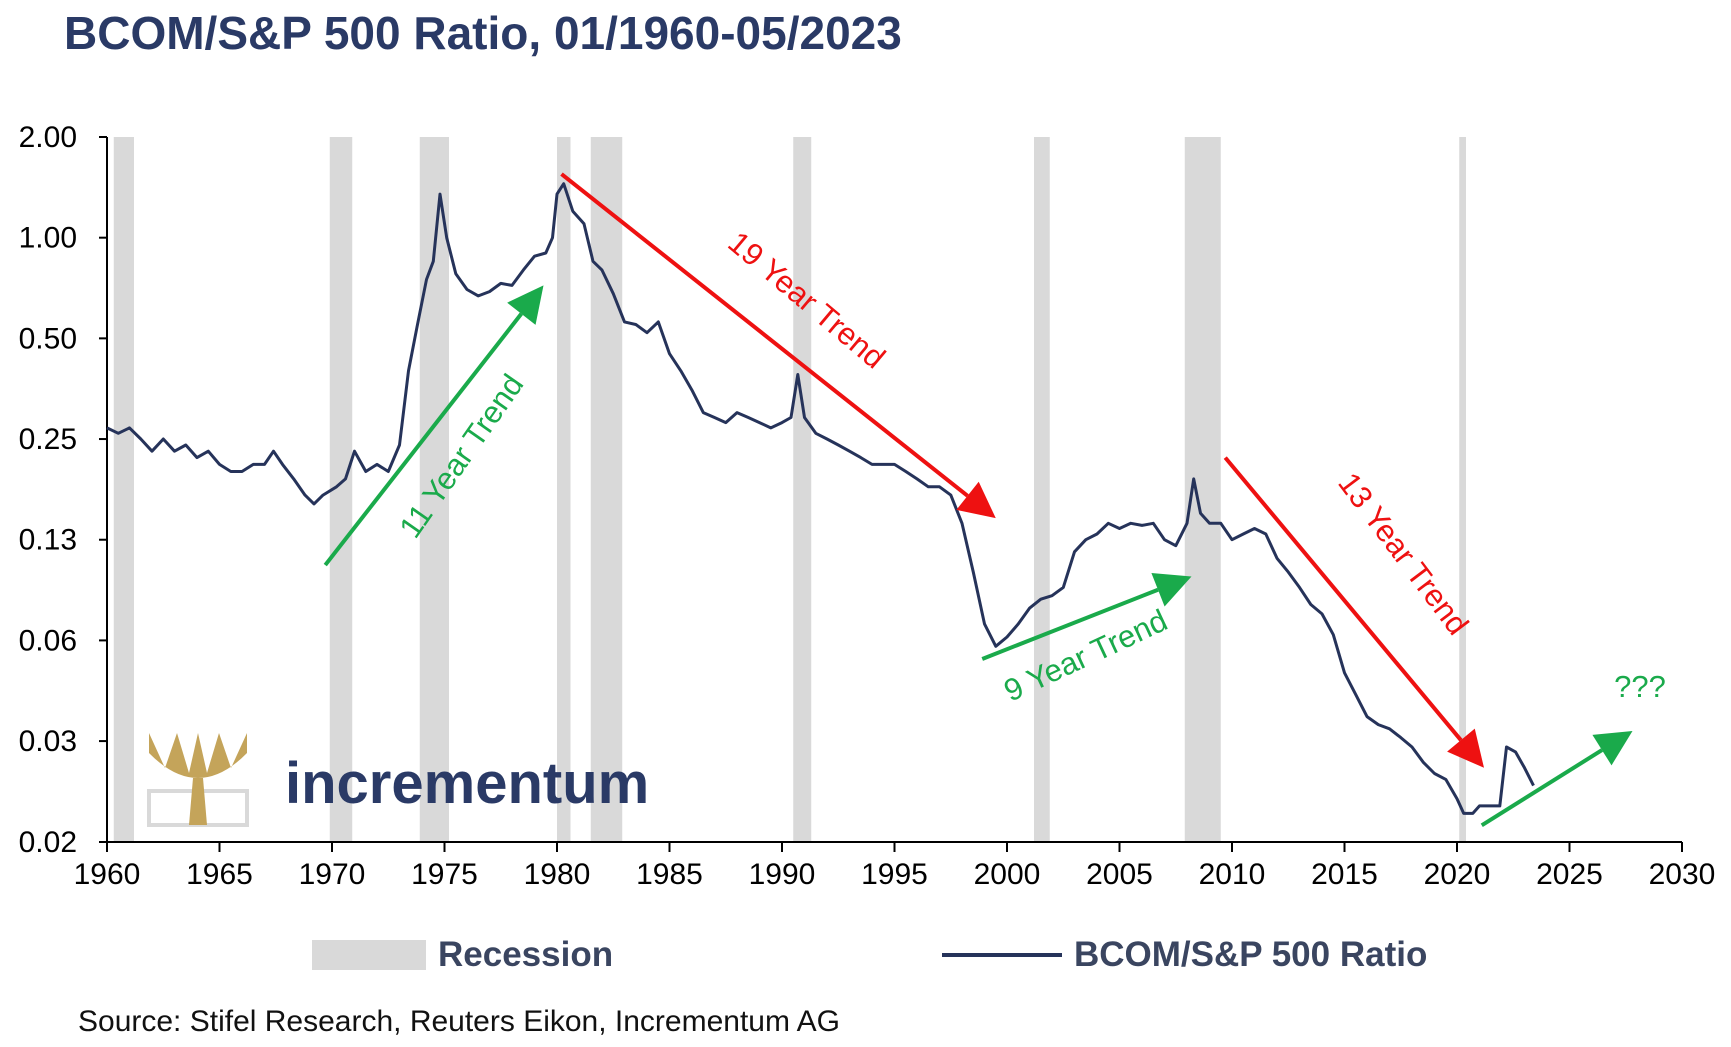 Image resolution: width=1731 pixels, height=1047 pixels. I want to click on legend-recession: Recession, so click(462, 955).